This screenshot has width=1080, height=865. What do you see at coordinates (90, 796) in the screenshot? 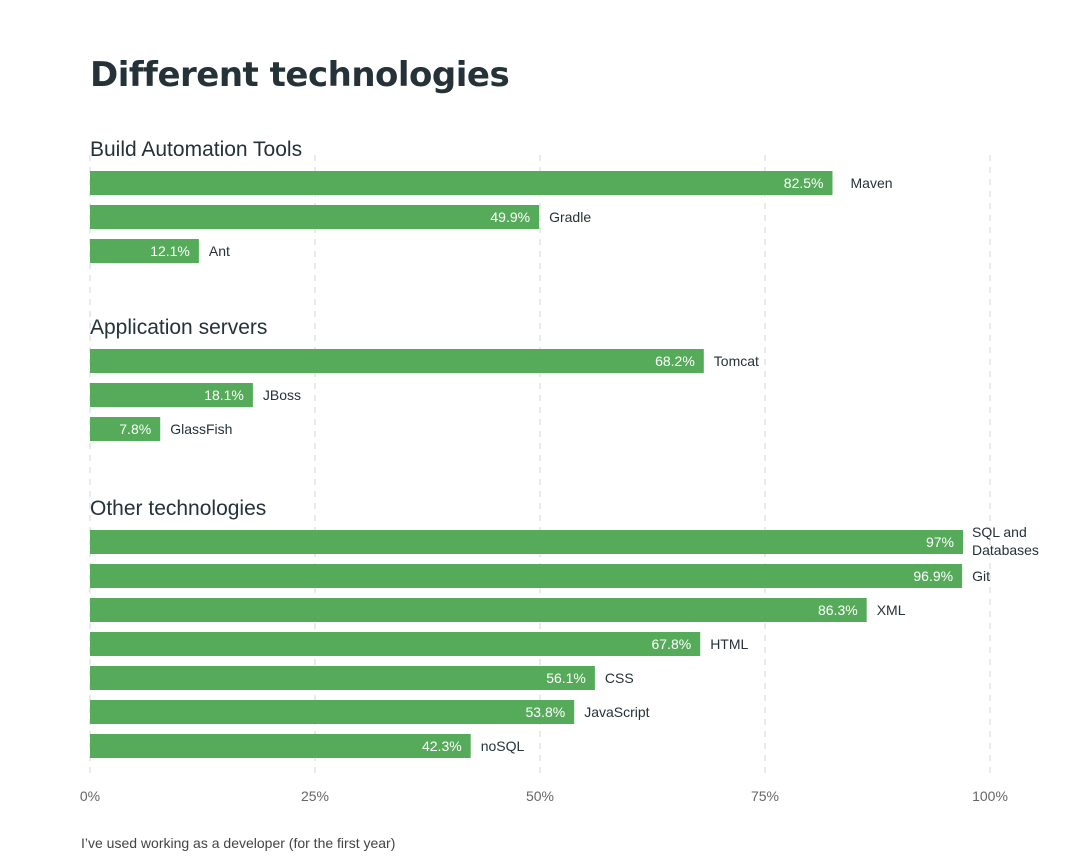
I see `x-tick-label: 0%` at bounding box center [90, 796].